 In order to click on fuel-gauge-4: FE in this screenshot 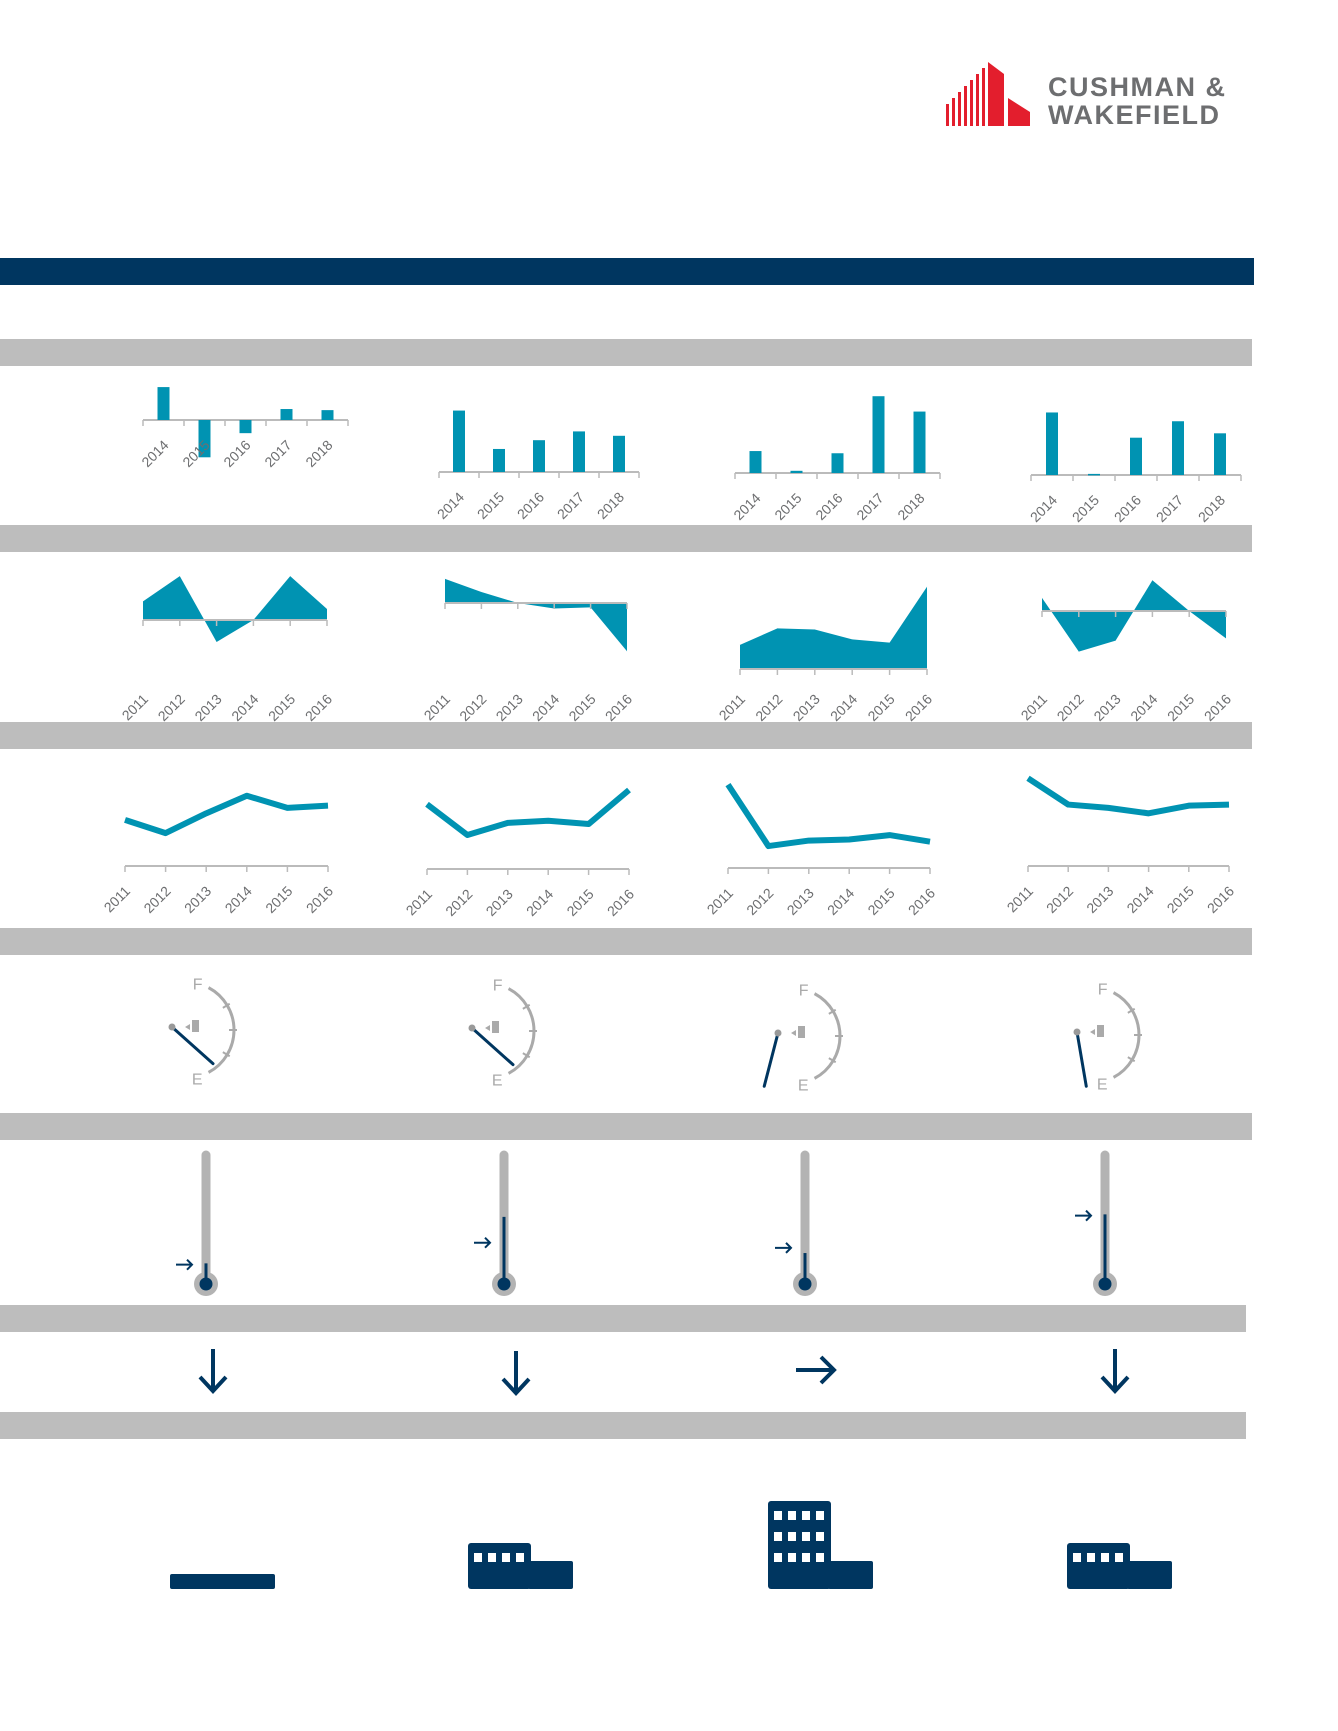, I will do `click(1107, 1037)`.